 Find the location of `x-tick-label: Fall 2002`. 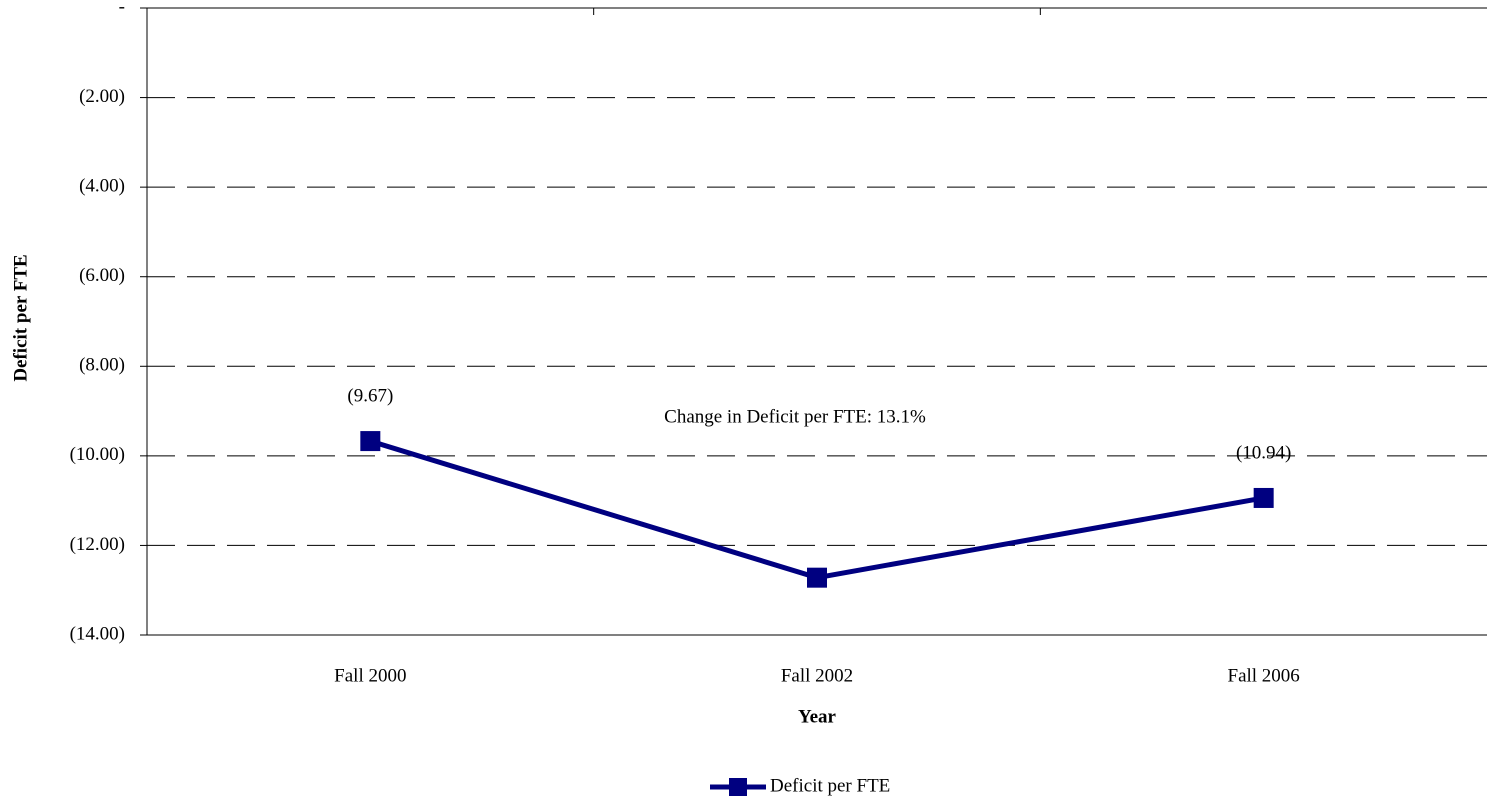

x-tick-label: Fall 2002 is located at coordinates (817, 675).